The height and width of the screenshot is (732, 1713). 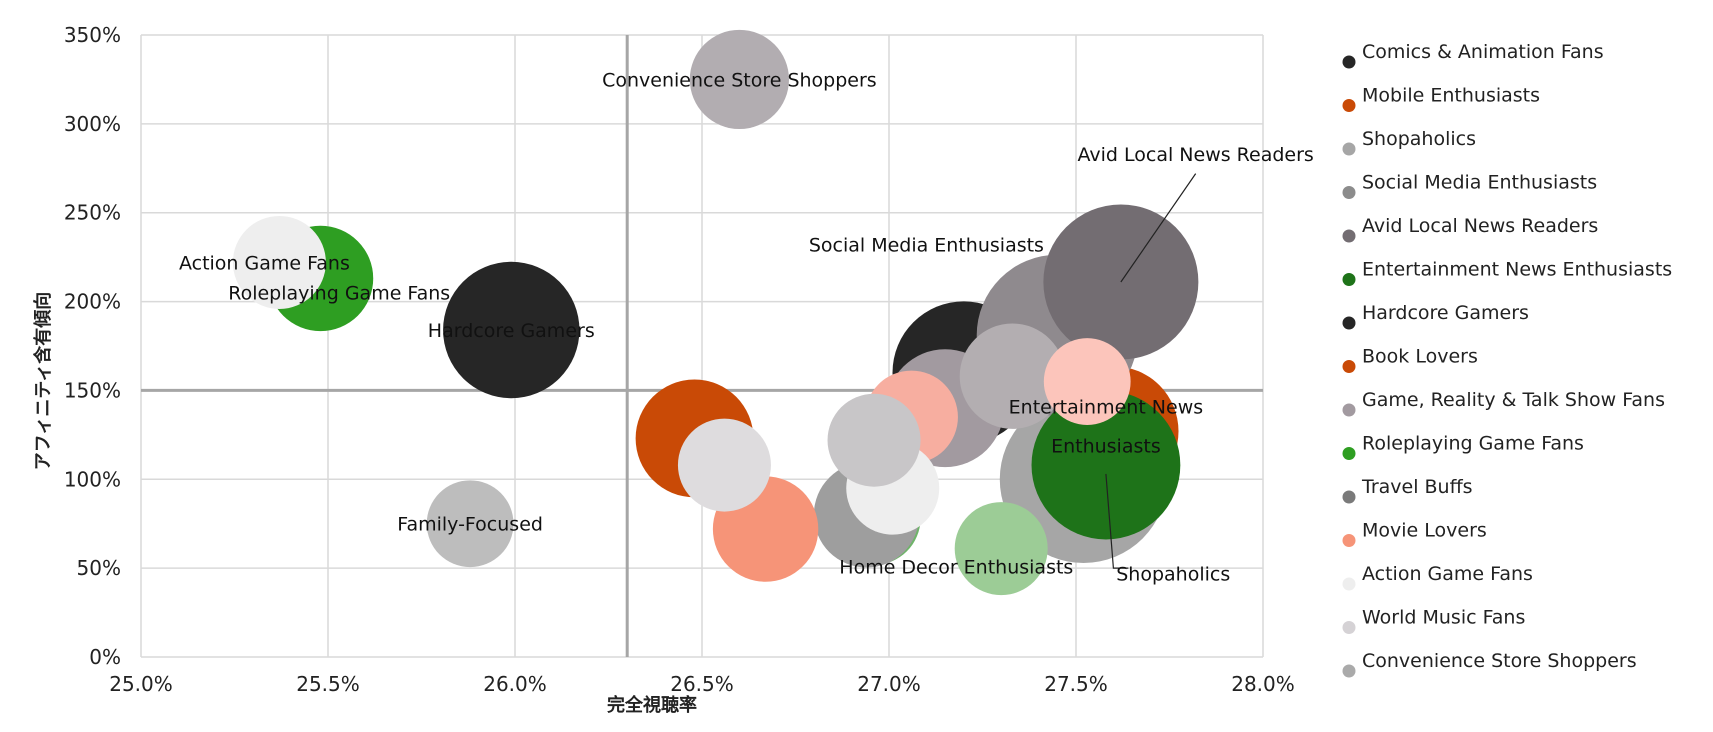 What do you see at coordinates (1499, 661) in the screenshot?
I see `legend-label: Convenience Store Shoppers` at bounding box center [1499, 661].